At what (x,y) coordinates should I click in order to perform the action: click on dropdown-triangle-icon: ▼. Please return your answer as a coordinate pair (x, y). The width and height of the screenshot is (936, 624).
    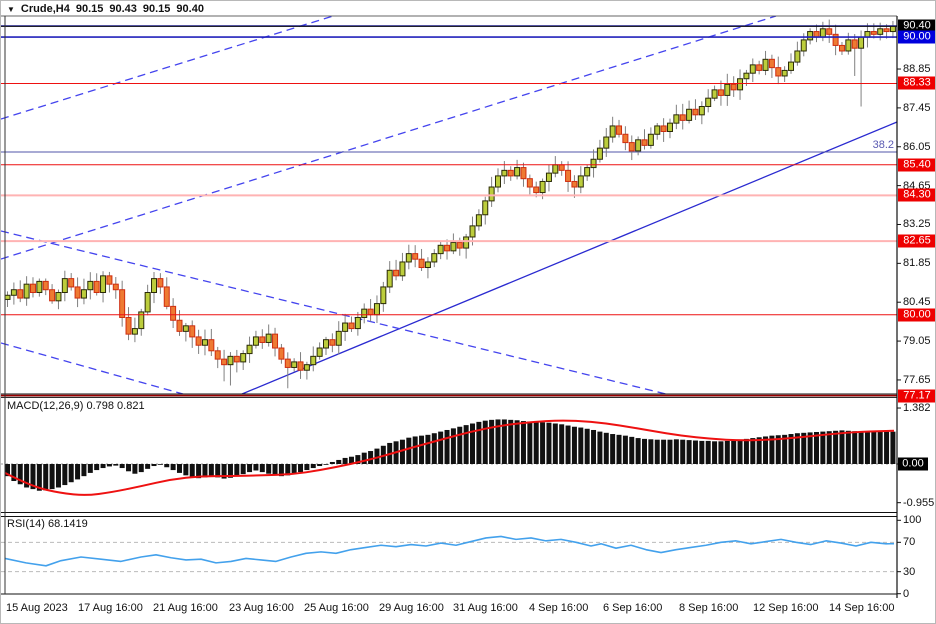
    Looking at the image, I should click on (11, 9).